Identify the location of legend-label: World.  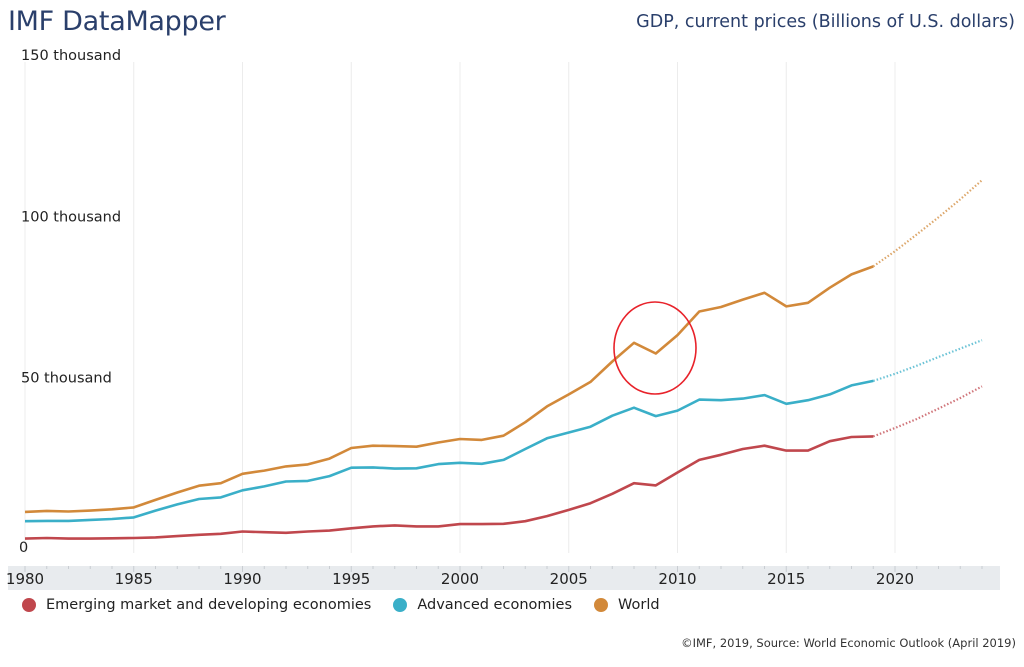
(639, 605).